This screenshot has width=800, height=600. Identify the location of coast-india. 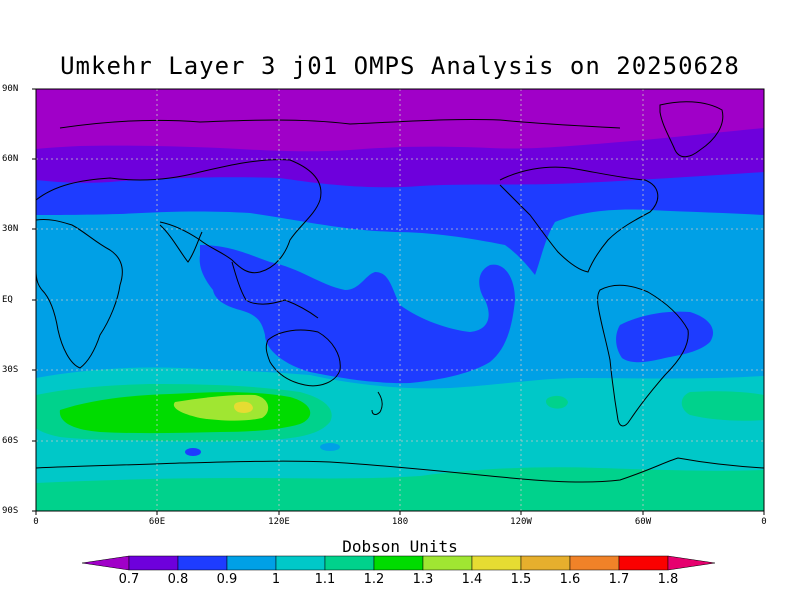
(181, 243).